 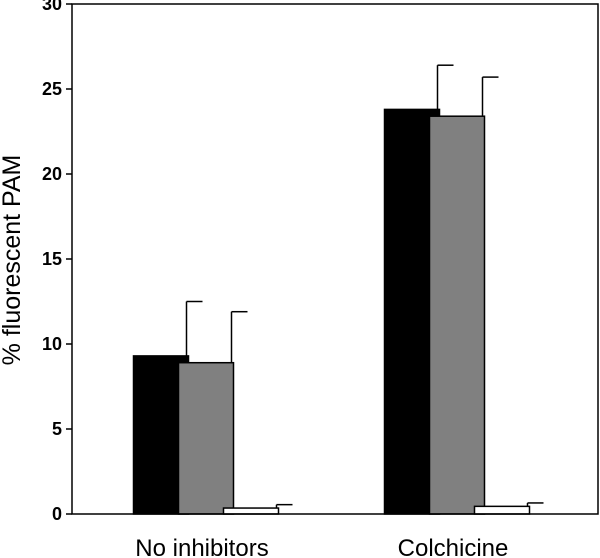 What do you see at coordinates (13, 260) in the screenshot?
I see `y-axis-title: % fluorescent PAM` at bounding box center [13, 260].